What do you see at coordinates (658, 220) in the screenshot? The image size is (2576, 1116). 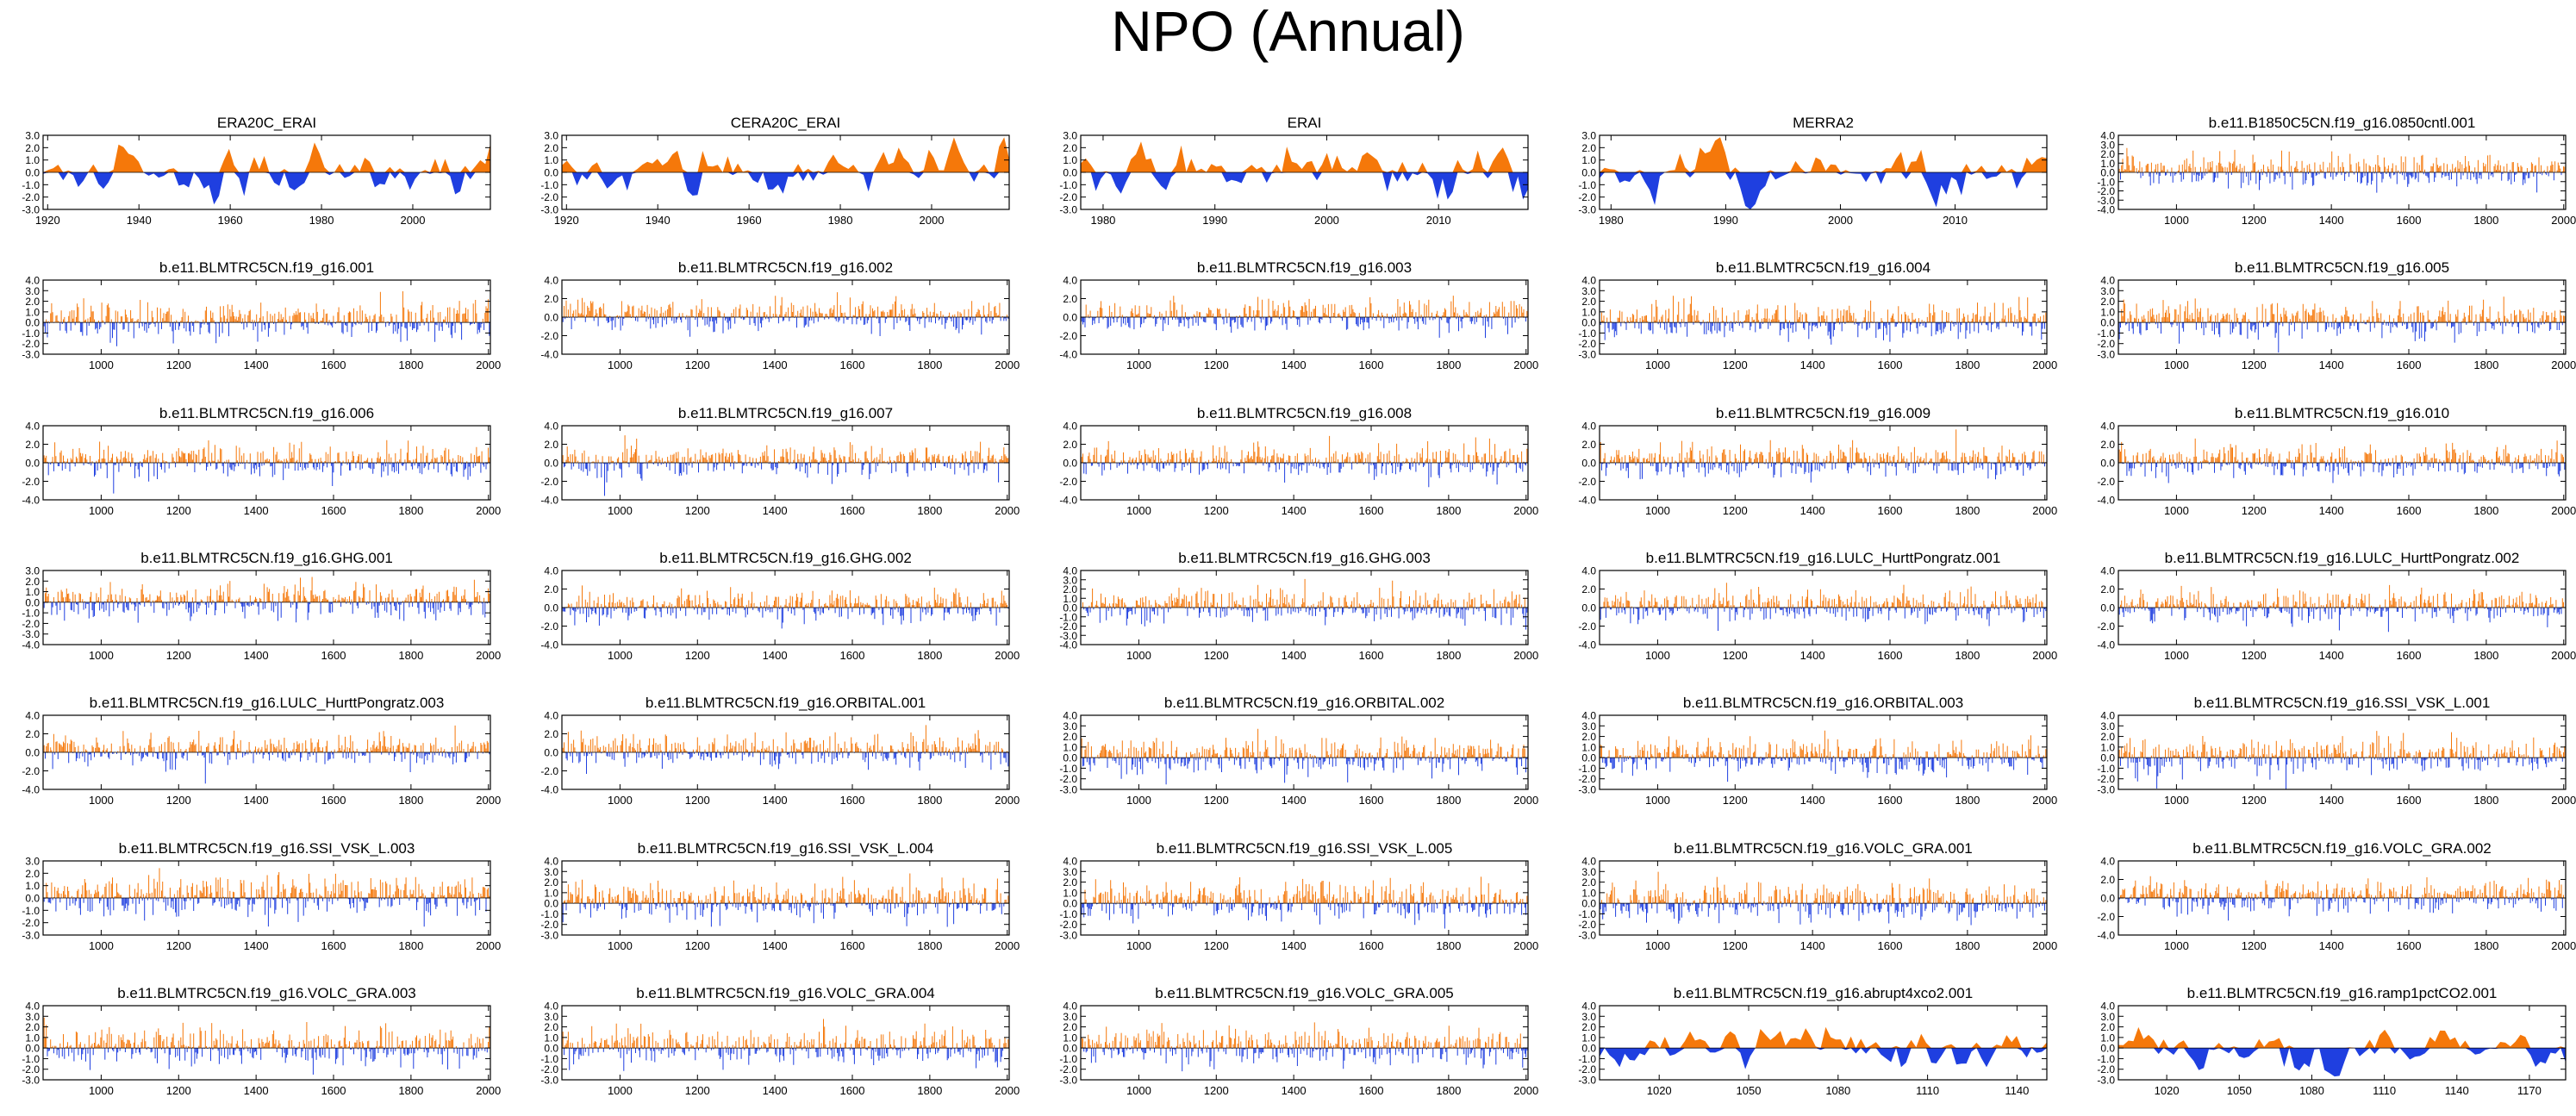 I see `x-tick-label: 1940` at bounding box center [658, 220].